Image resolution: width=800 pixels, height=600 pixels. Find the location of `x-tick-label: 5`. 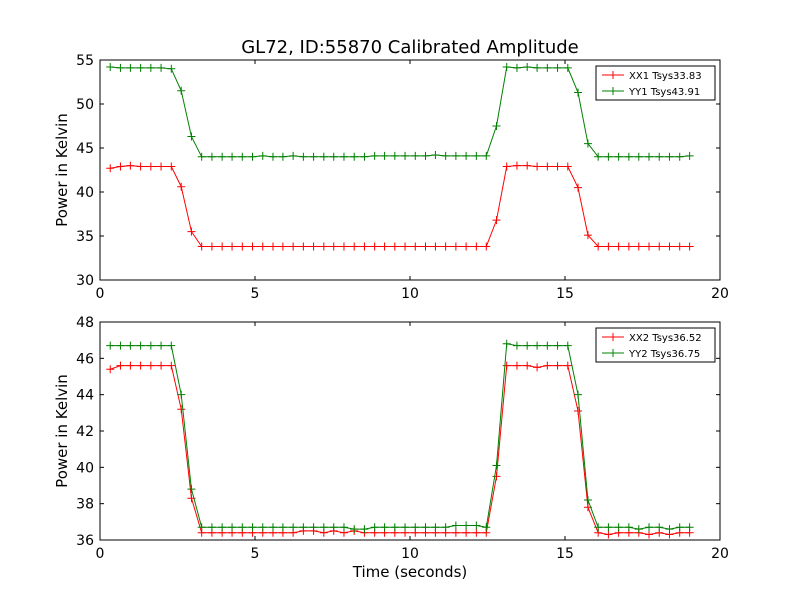

x-tick-label: 5 is located at coordinates (255, 554).